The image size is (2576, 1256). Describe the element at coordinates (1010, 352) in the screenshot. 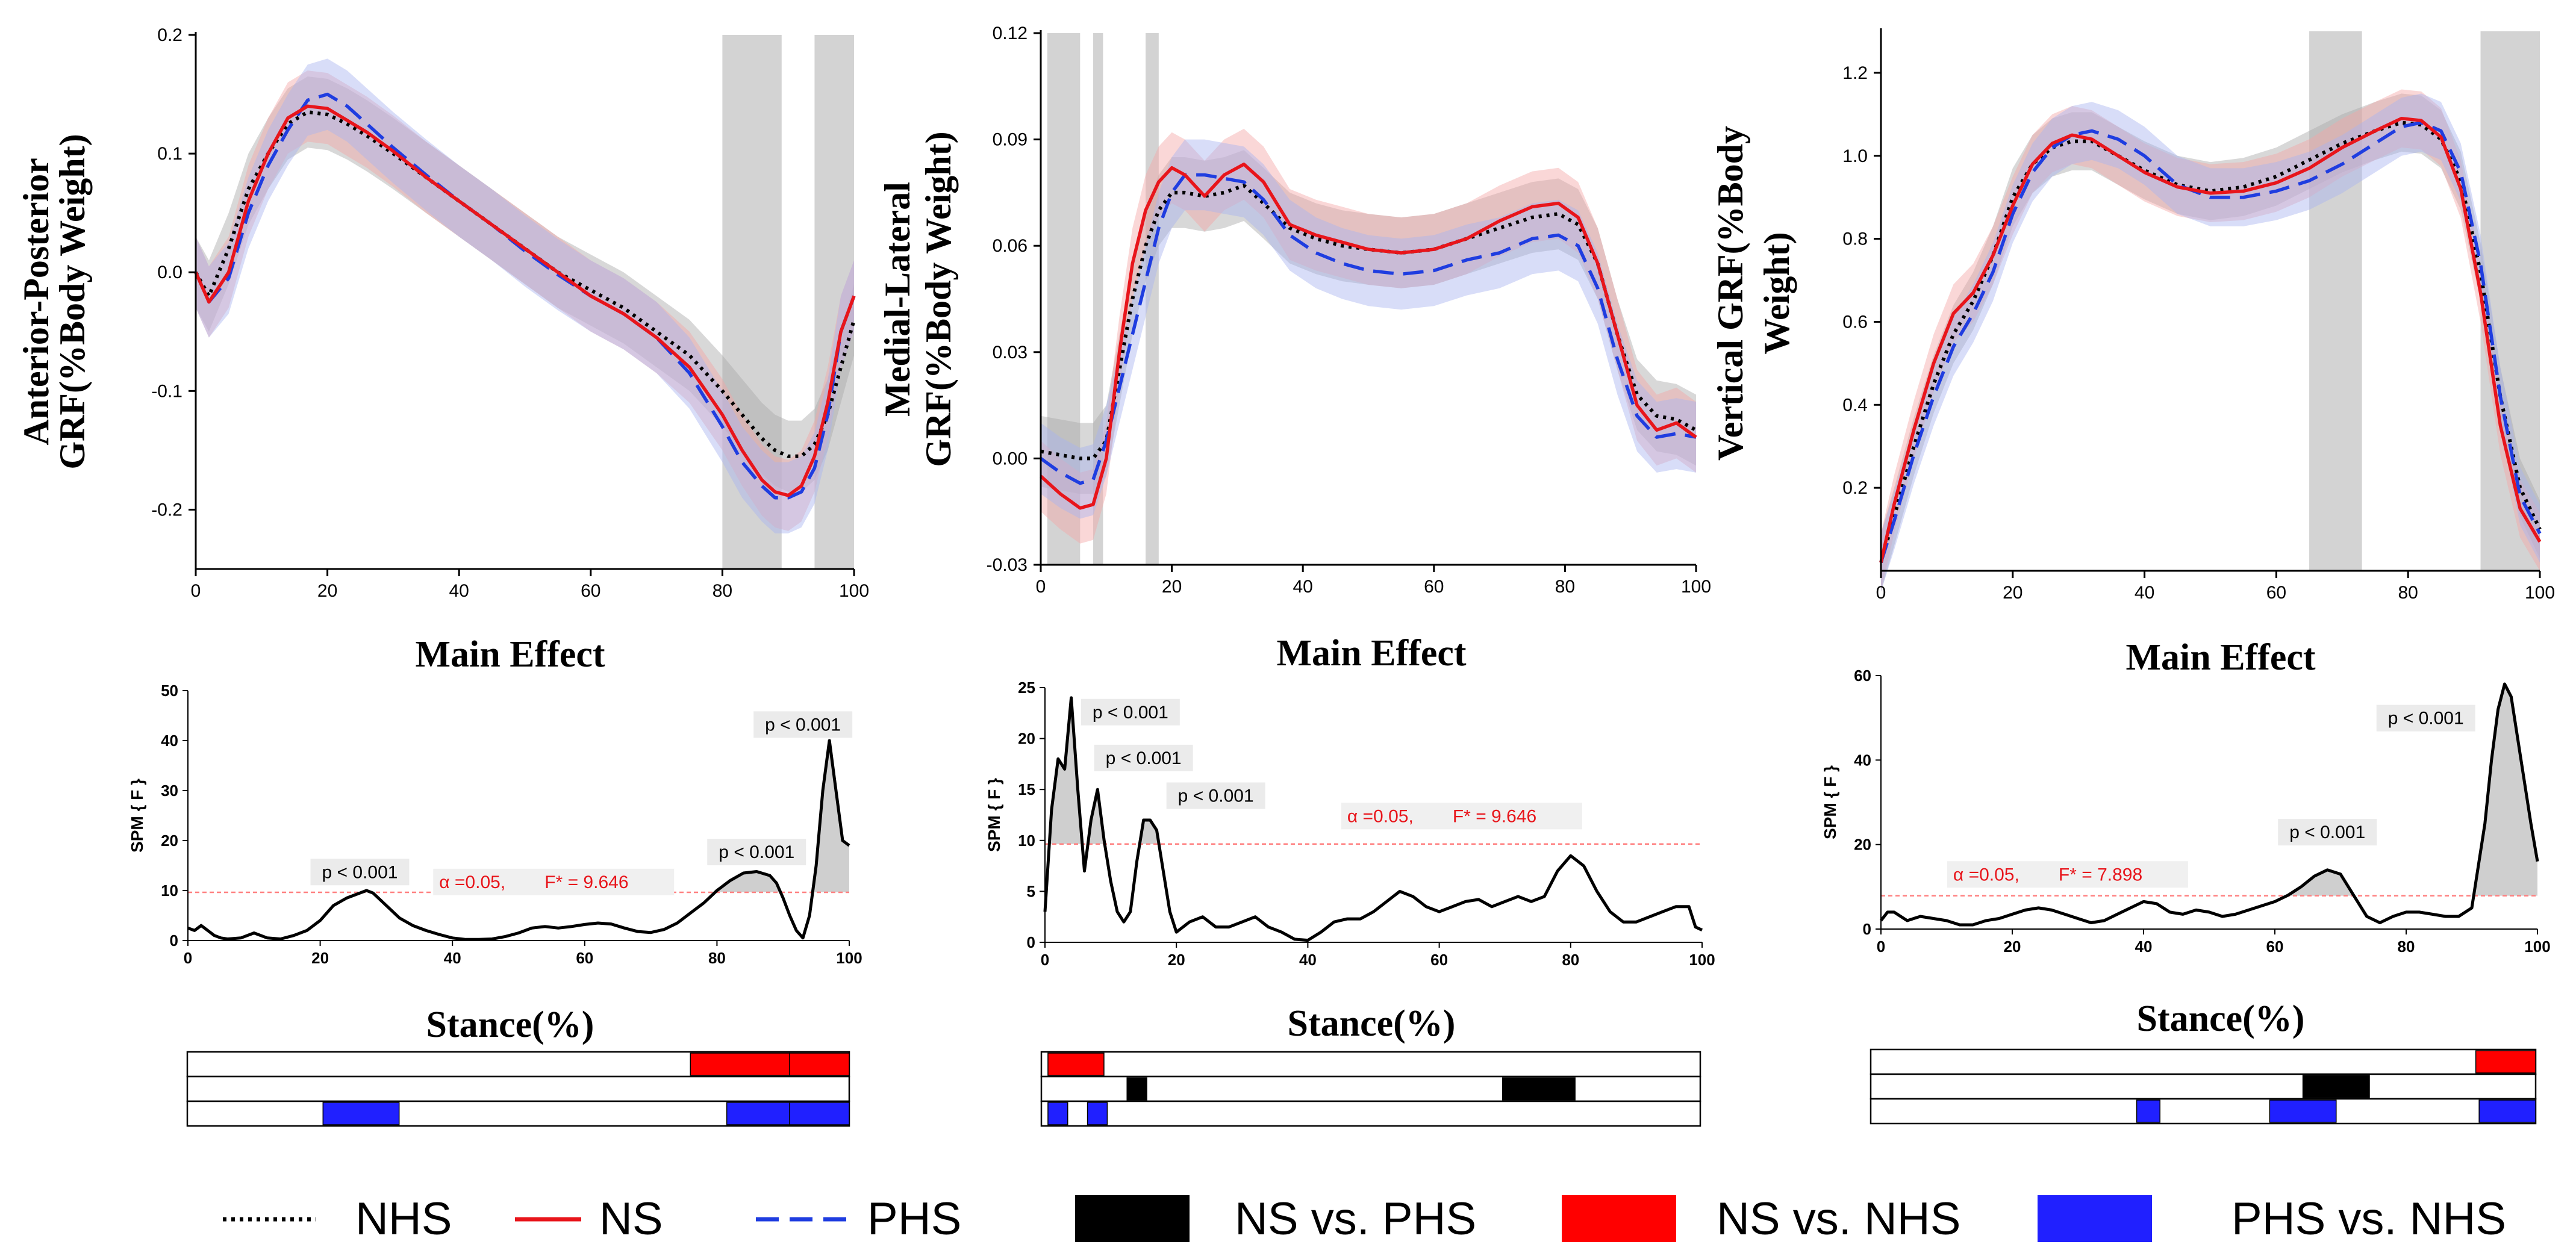

I see `y-tick-label: 0.03` at that location.